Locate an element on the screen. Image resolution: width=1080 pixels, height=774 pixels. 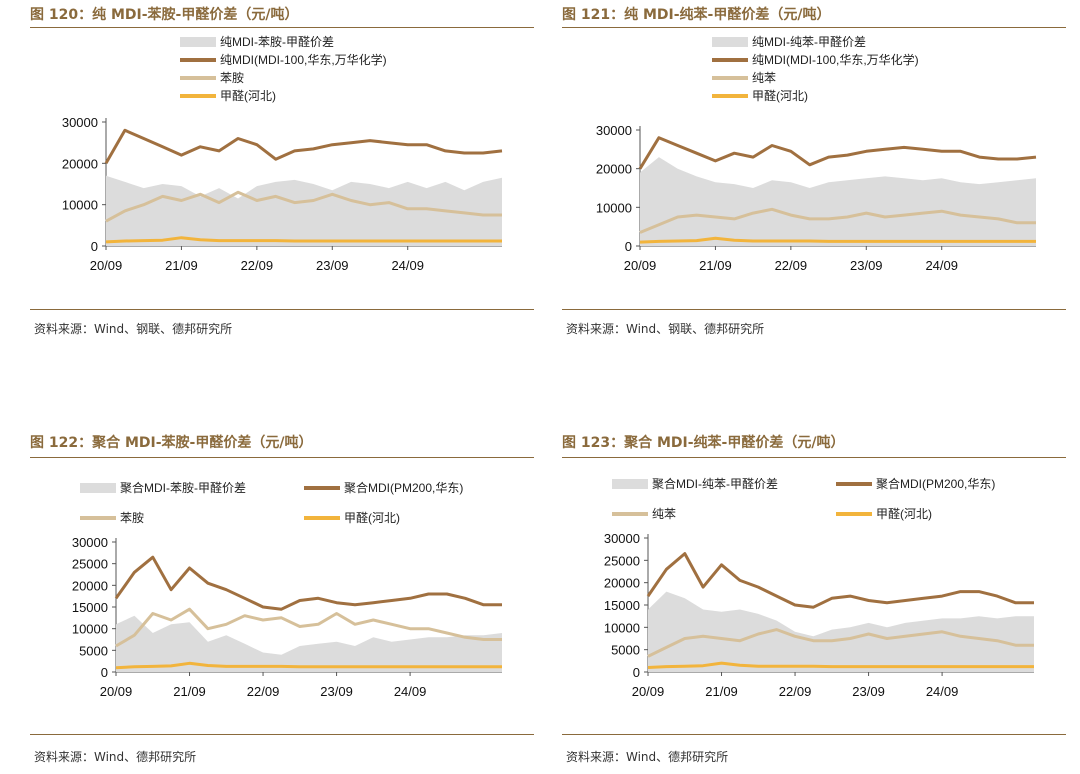
figure-title: 图 121：纯 MDI-纯苯-甲醛价差（元/吨） is located at coordinates (696, 15).